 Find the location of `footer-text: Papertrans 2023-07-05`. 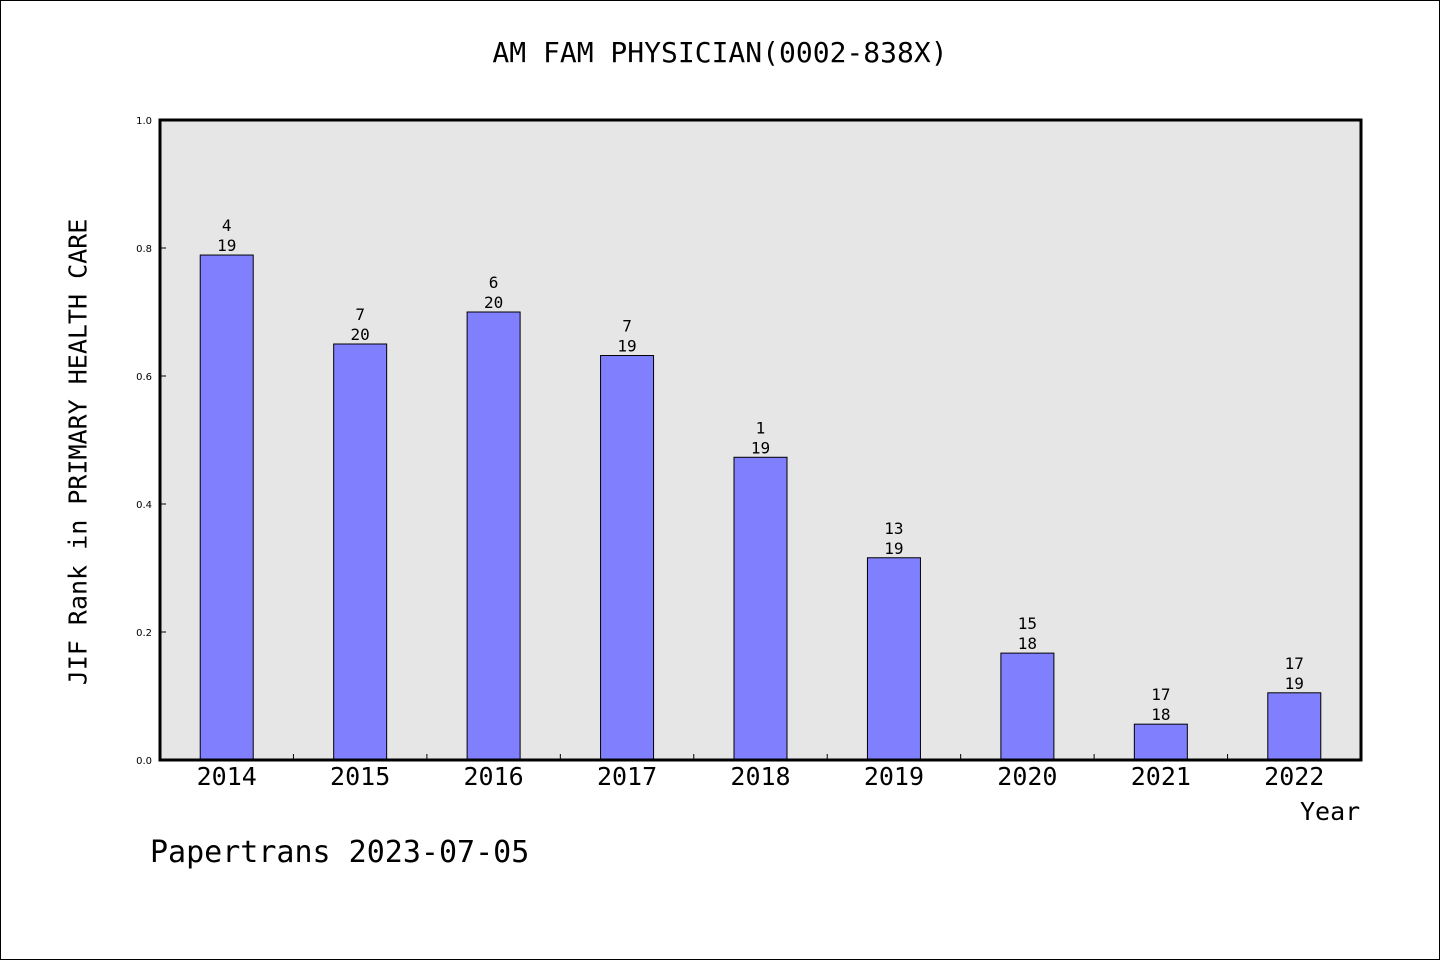

footer-text: Papertrans 2023-07-05 is located at coordinates (340, 852).